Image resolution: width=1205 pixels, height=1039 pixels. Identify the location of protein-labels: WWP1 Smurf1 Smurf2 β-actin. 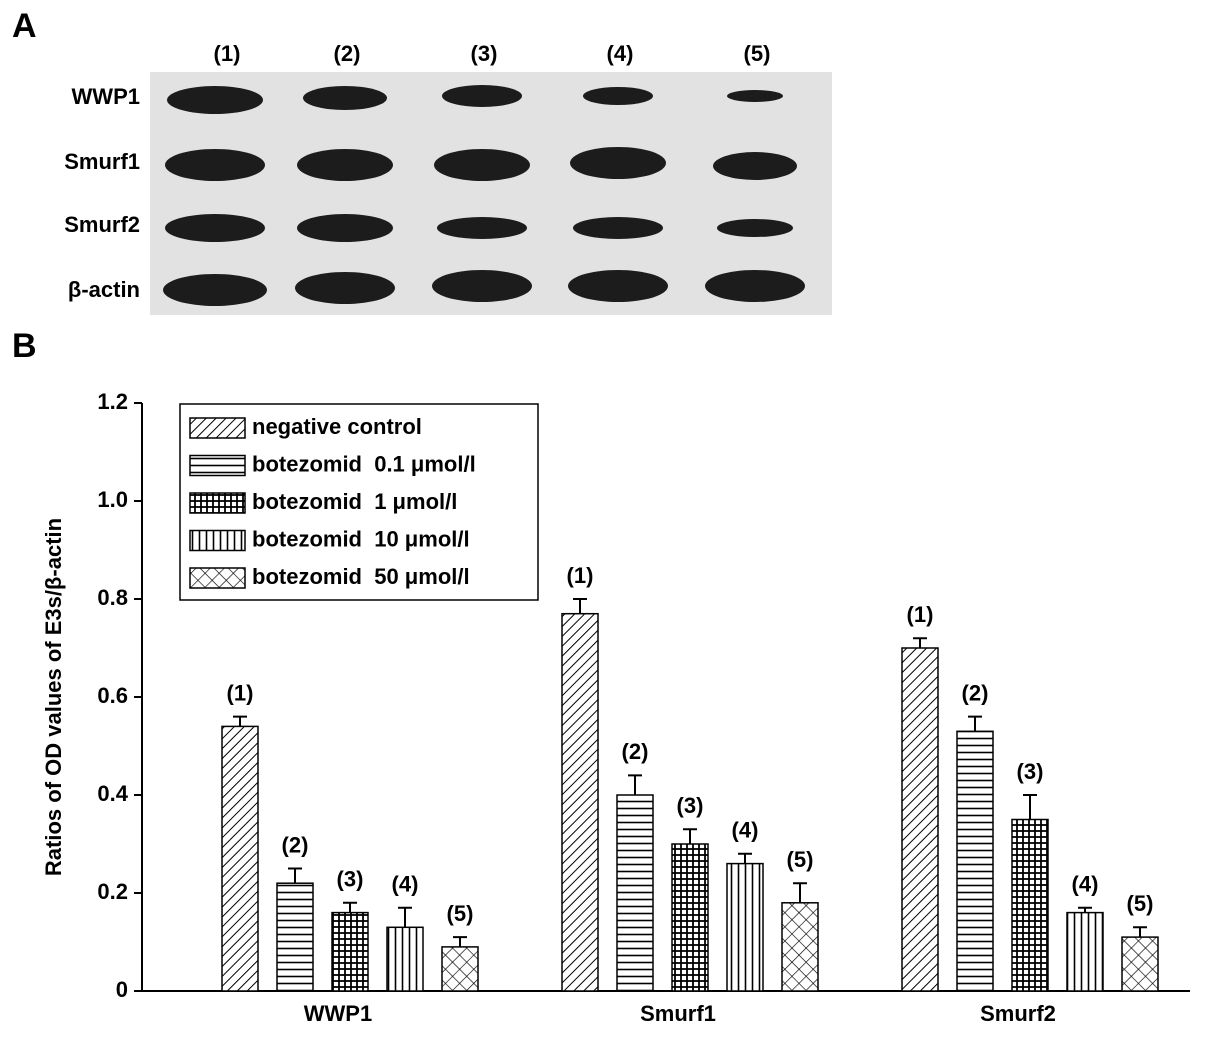
(102, 193).